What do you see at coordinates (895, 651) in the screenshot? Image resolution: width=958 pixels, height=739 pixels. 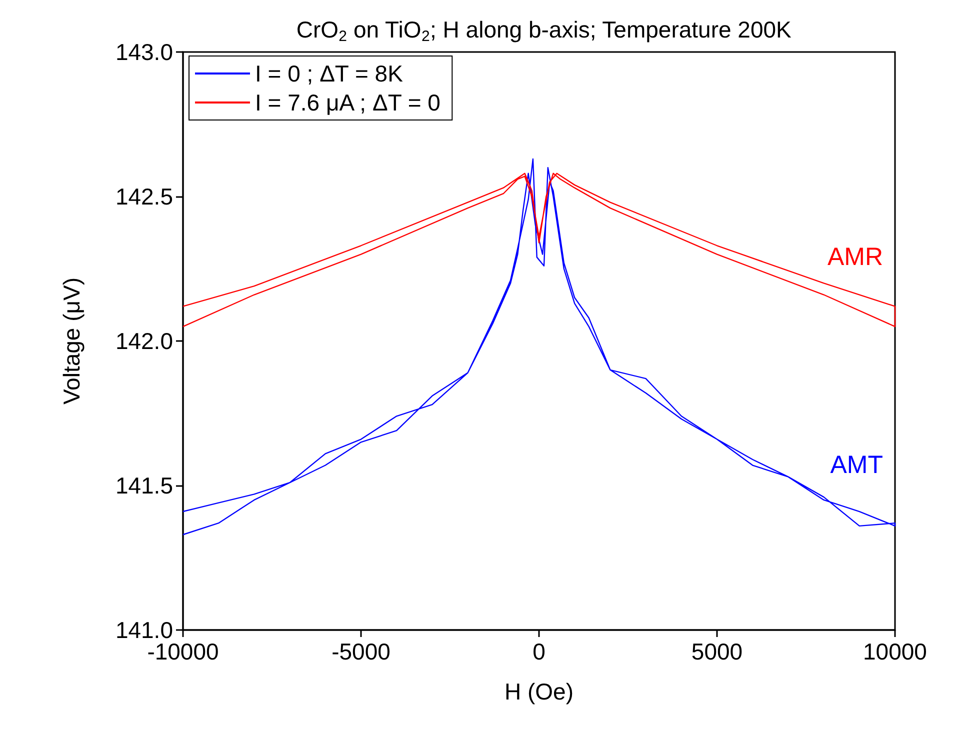 I see `x-tick-label: 10000` at bounding box center [895, 651].